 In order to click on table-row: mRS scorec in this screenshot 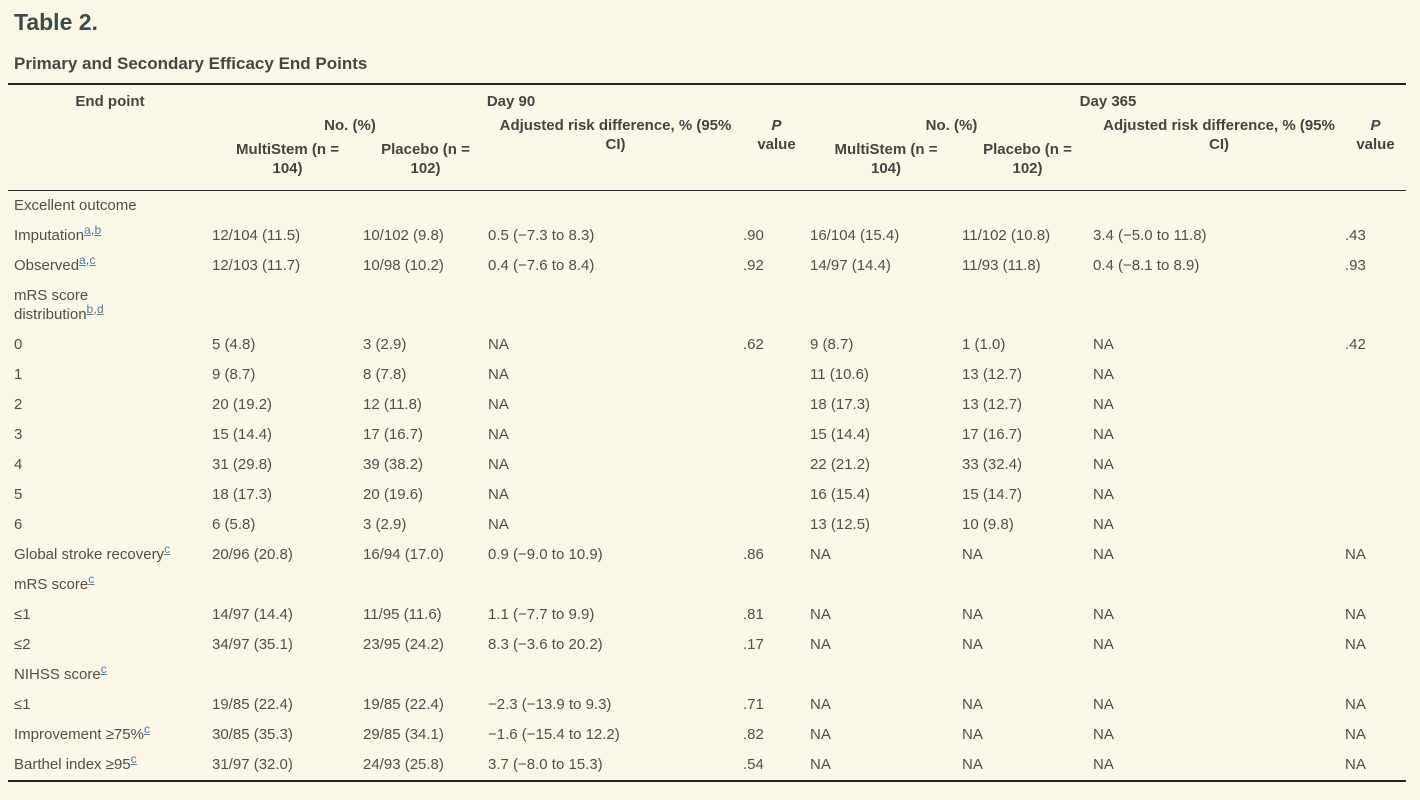, I will do `click(707, 585)`.